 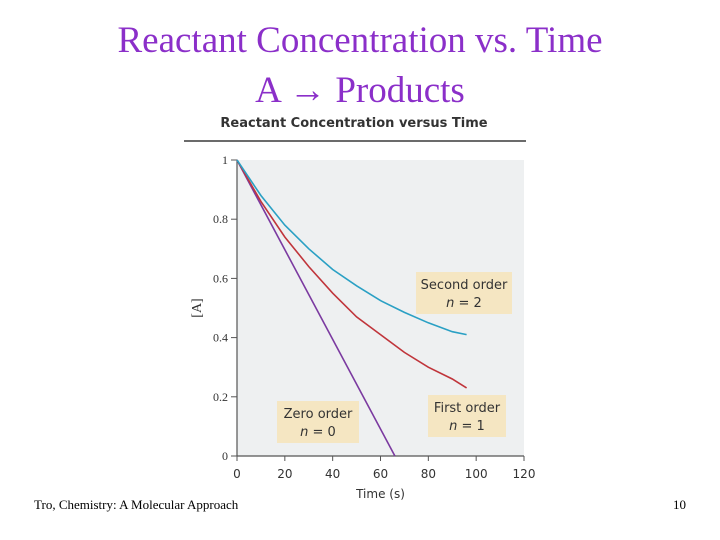 What do you see at coordinates (284, 474) in the screenshot?
I see `x-tick-label: 20` at bounding box center [284, 474].